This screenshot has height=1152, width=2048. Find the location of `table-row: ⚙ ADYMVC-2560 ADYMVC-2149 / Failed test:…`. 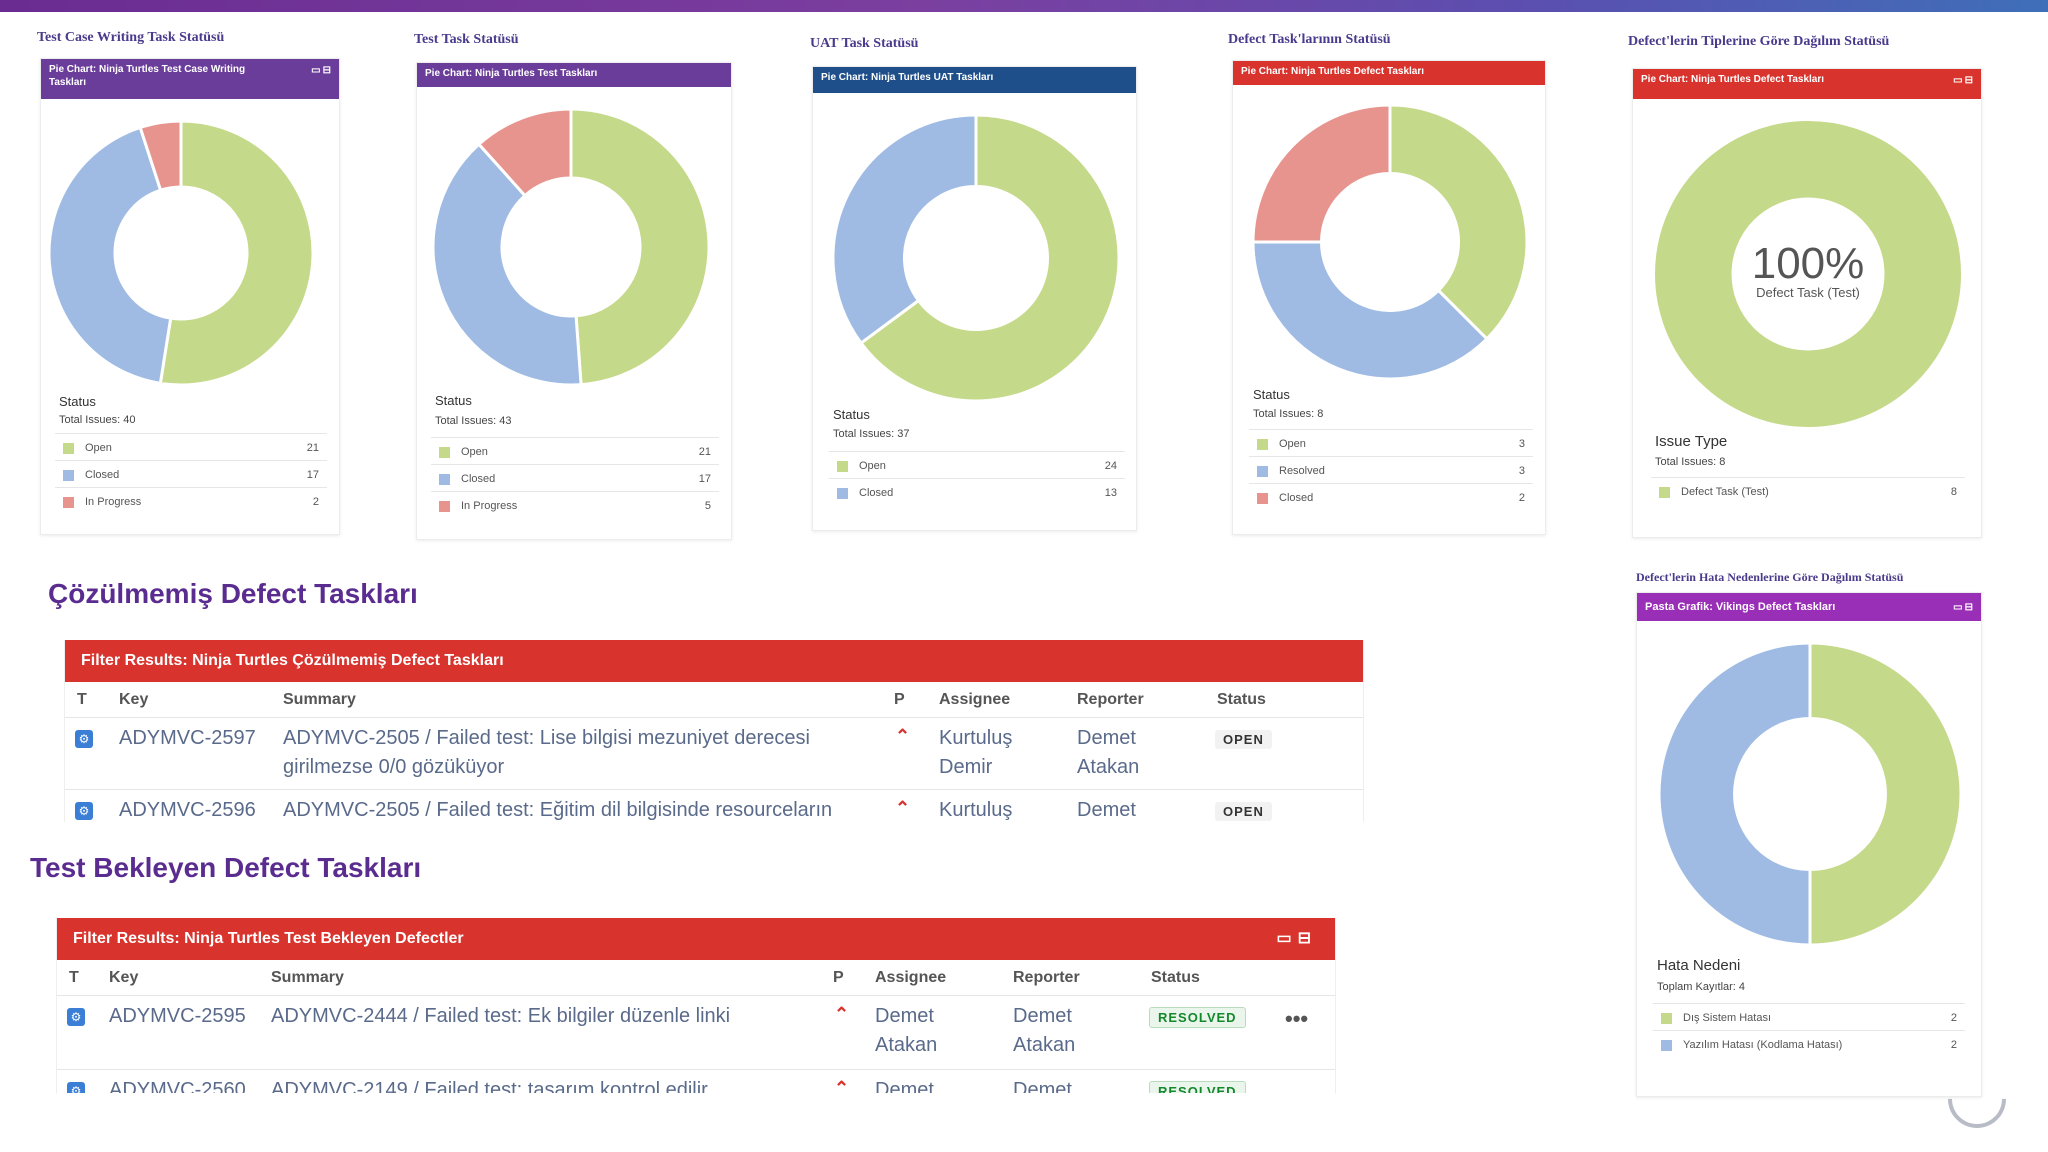

table-row: ⚙ ADYMVC-2560 ADYMVC-2149 / Failed test:… is located at coordinates (696, 1081).